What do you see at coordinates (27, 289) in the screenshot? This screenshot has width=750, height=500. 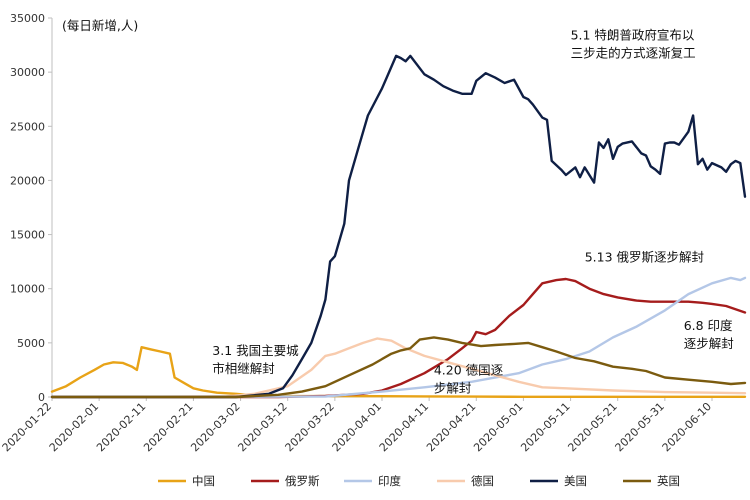 I see `y-tick-label: 10000` at bounding box center [27, 289].